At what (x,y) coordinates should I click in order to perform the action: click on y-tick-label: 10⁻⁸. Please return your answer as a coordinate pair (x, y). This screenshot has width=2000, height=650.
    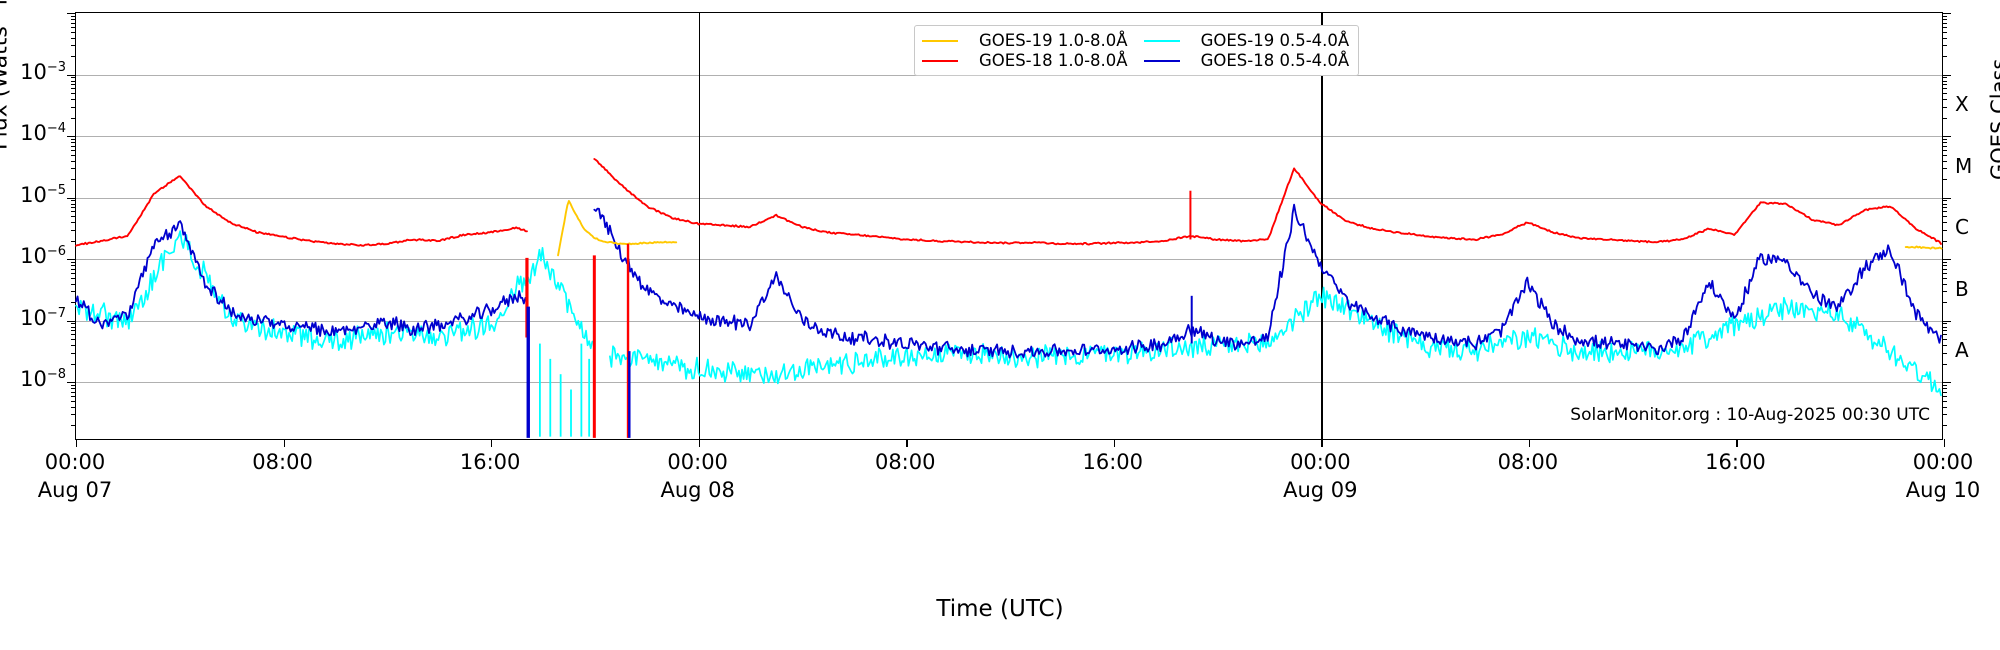
    Looking at the image, I should click on (43, 379).